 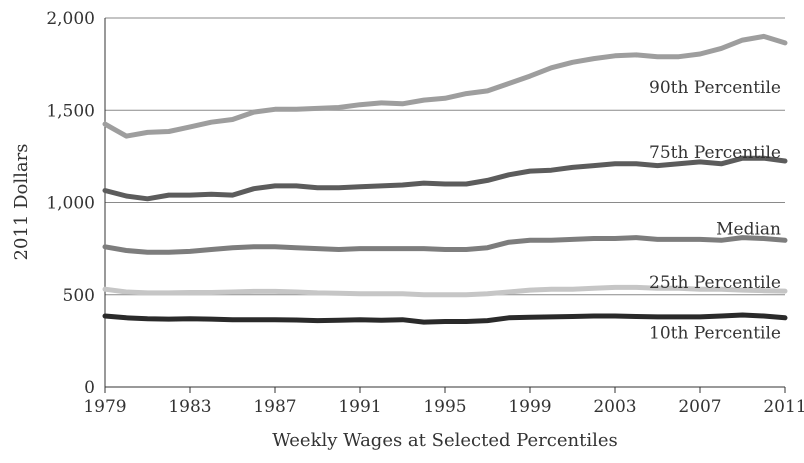 What do you see at coordinates (70, 111) in the screenshot?
I see `y-tick-label: 1,500` at bounding box center [70, 111].